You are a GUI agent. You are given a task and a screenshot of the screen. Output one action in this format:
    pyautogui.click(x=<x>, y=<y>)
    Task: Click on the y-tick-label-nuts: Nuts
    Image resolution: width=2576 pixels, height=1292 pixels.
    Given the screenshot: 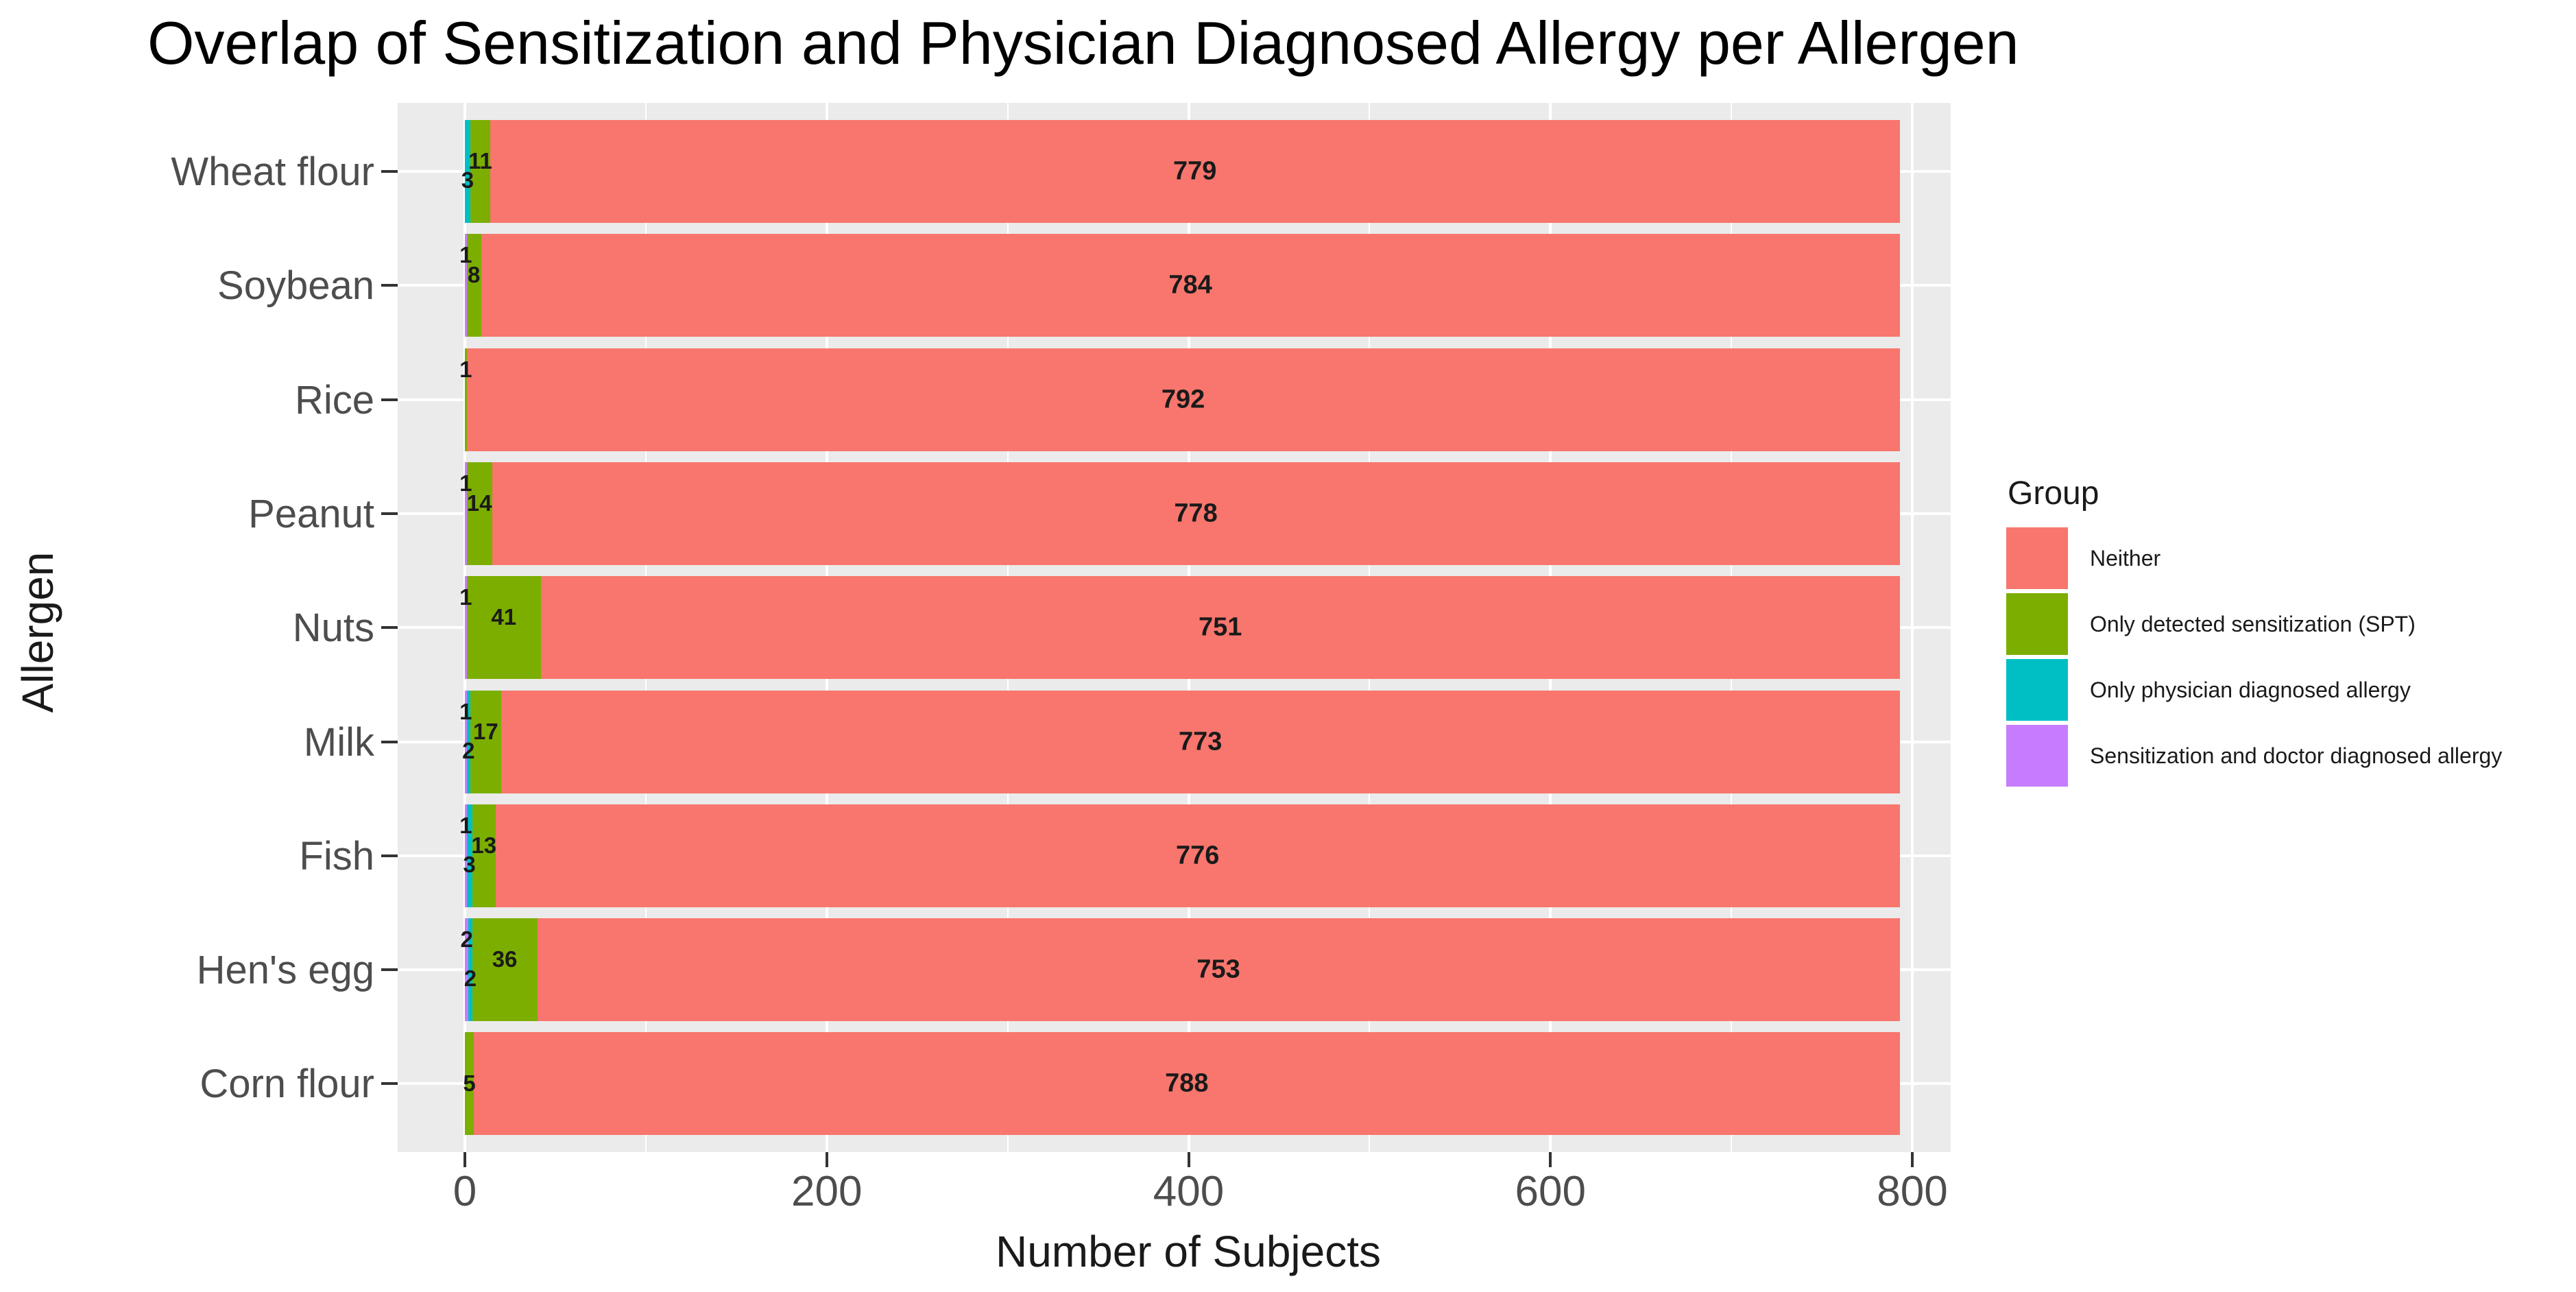 What is the action you would take?
    pyautogui.click(x=333, y=628)
    